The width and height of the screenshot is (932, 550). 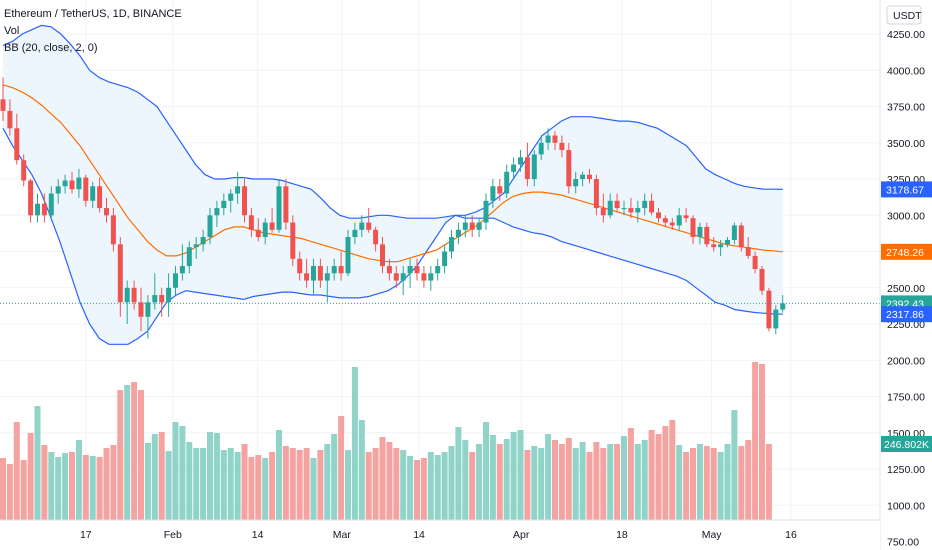 I want to click on bollinger-basis-tag, so click(x=906, y=251).